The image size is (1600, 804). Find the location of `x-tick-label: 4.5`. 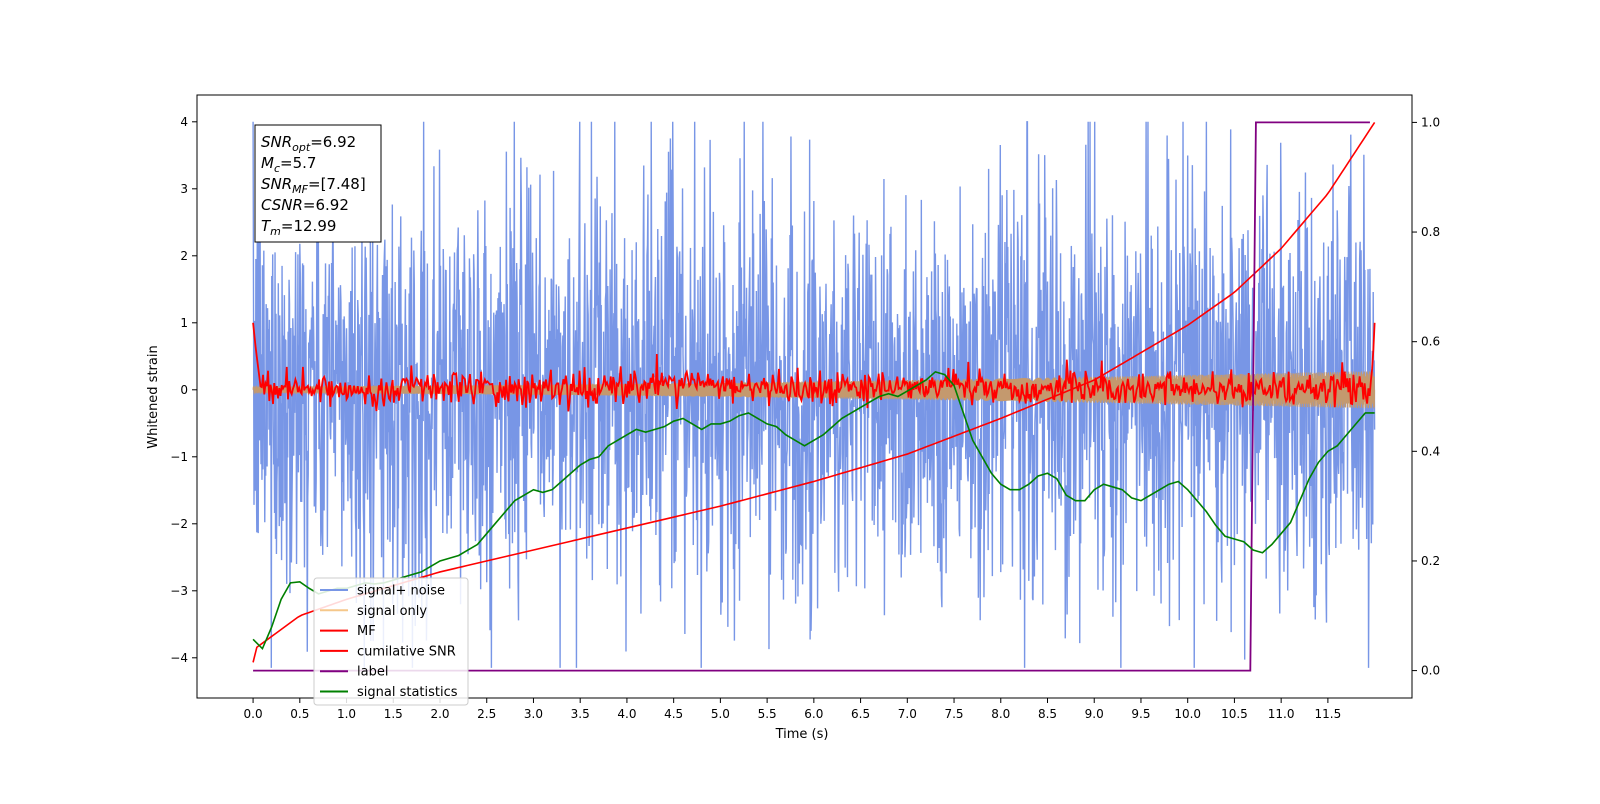

x-tick-label: 4.5 is located at coordinates (673, 714).